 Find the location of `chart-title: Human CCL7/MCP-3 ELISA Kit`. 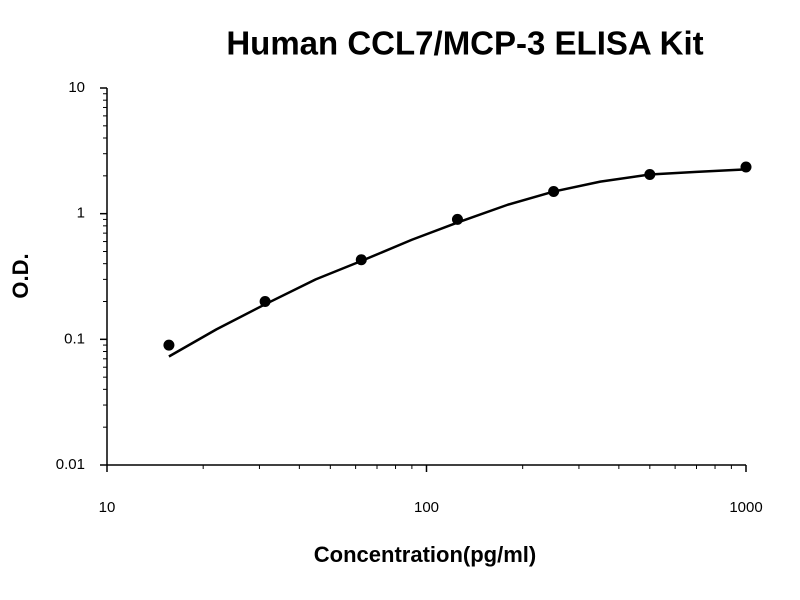

chart-title: Human CCL7/MCP-3 ELISA Kit is located at coordinates (464, 43).